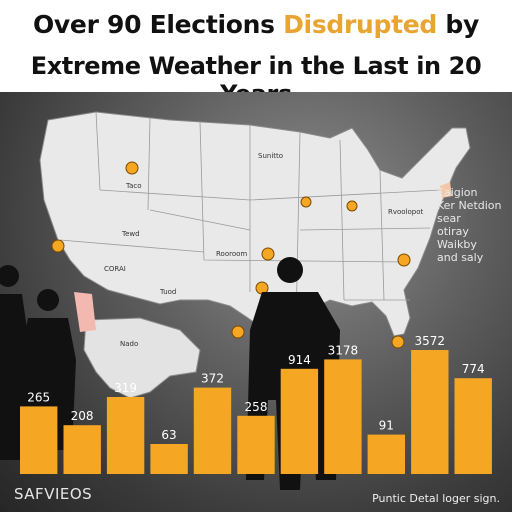 This screenshot has width=512, height=512. What do you see at coordinates (129, 344) in the screenshot?
I see `map-label: Nado` at bounding box center [129, 344].